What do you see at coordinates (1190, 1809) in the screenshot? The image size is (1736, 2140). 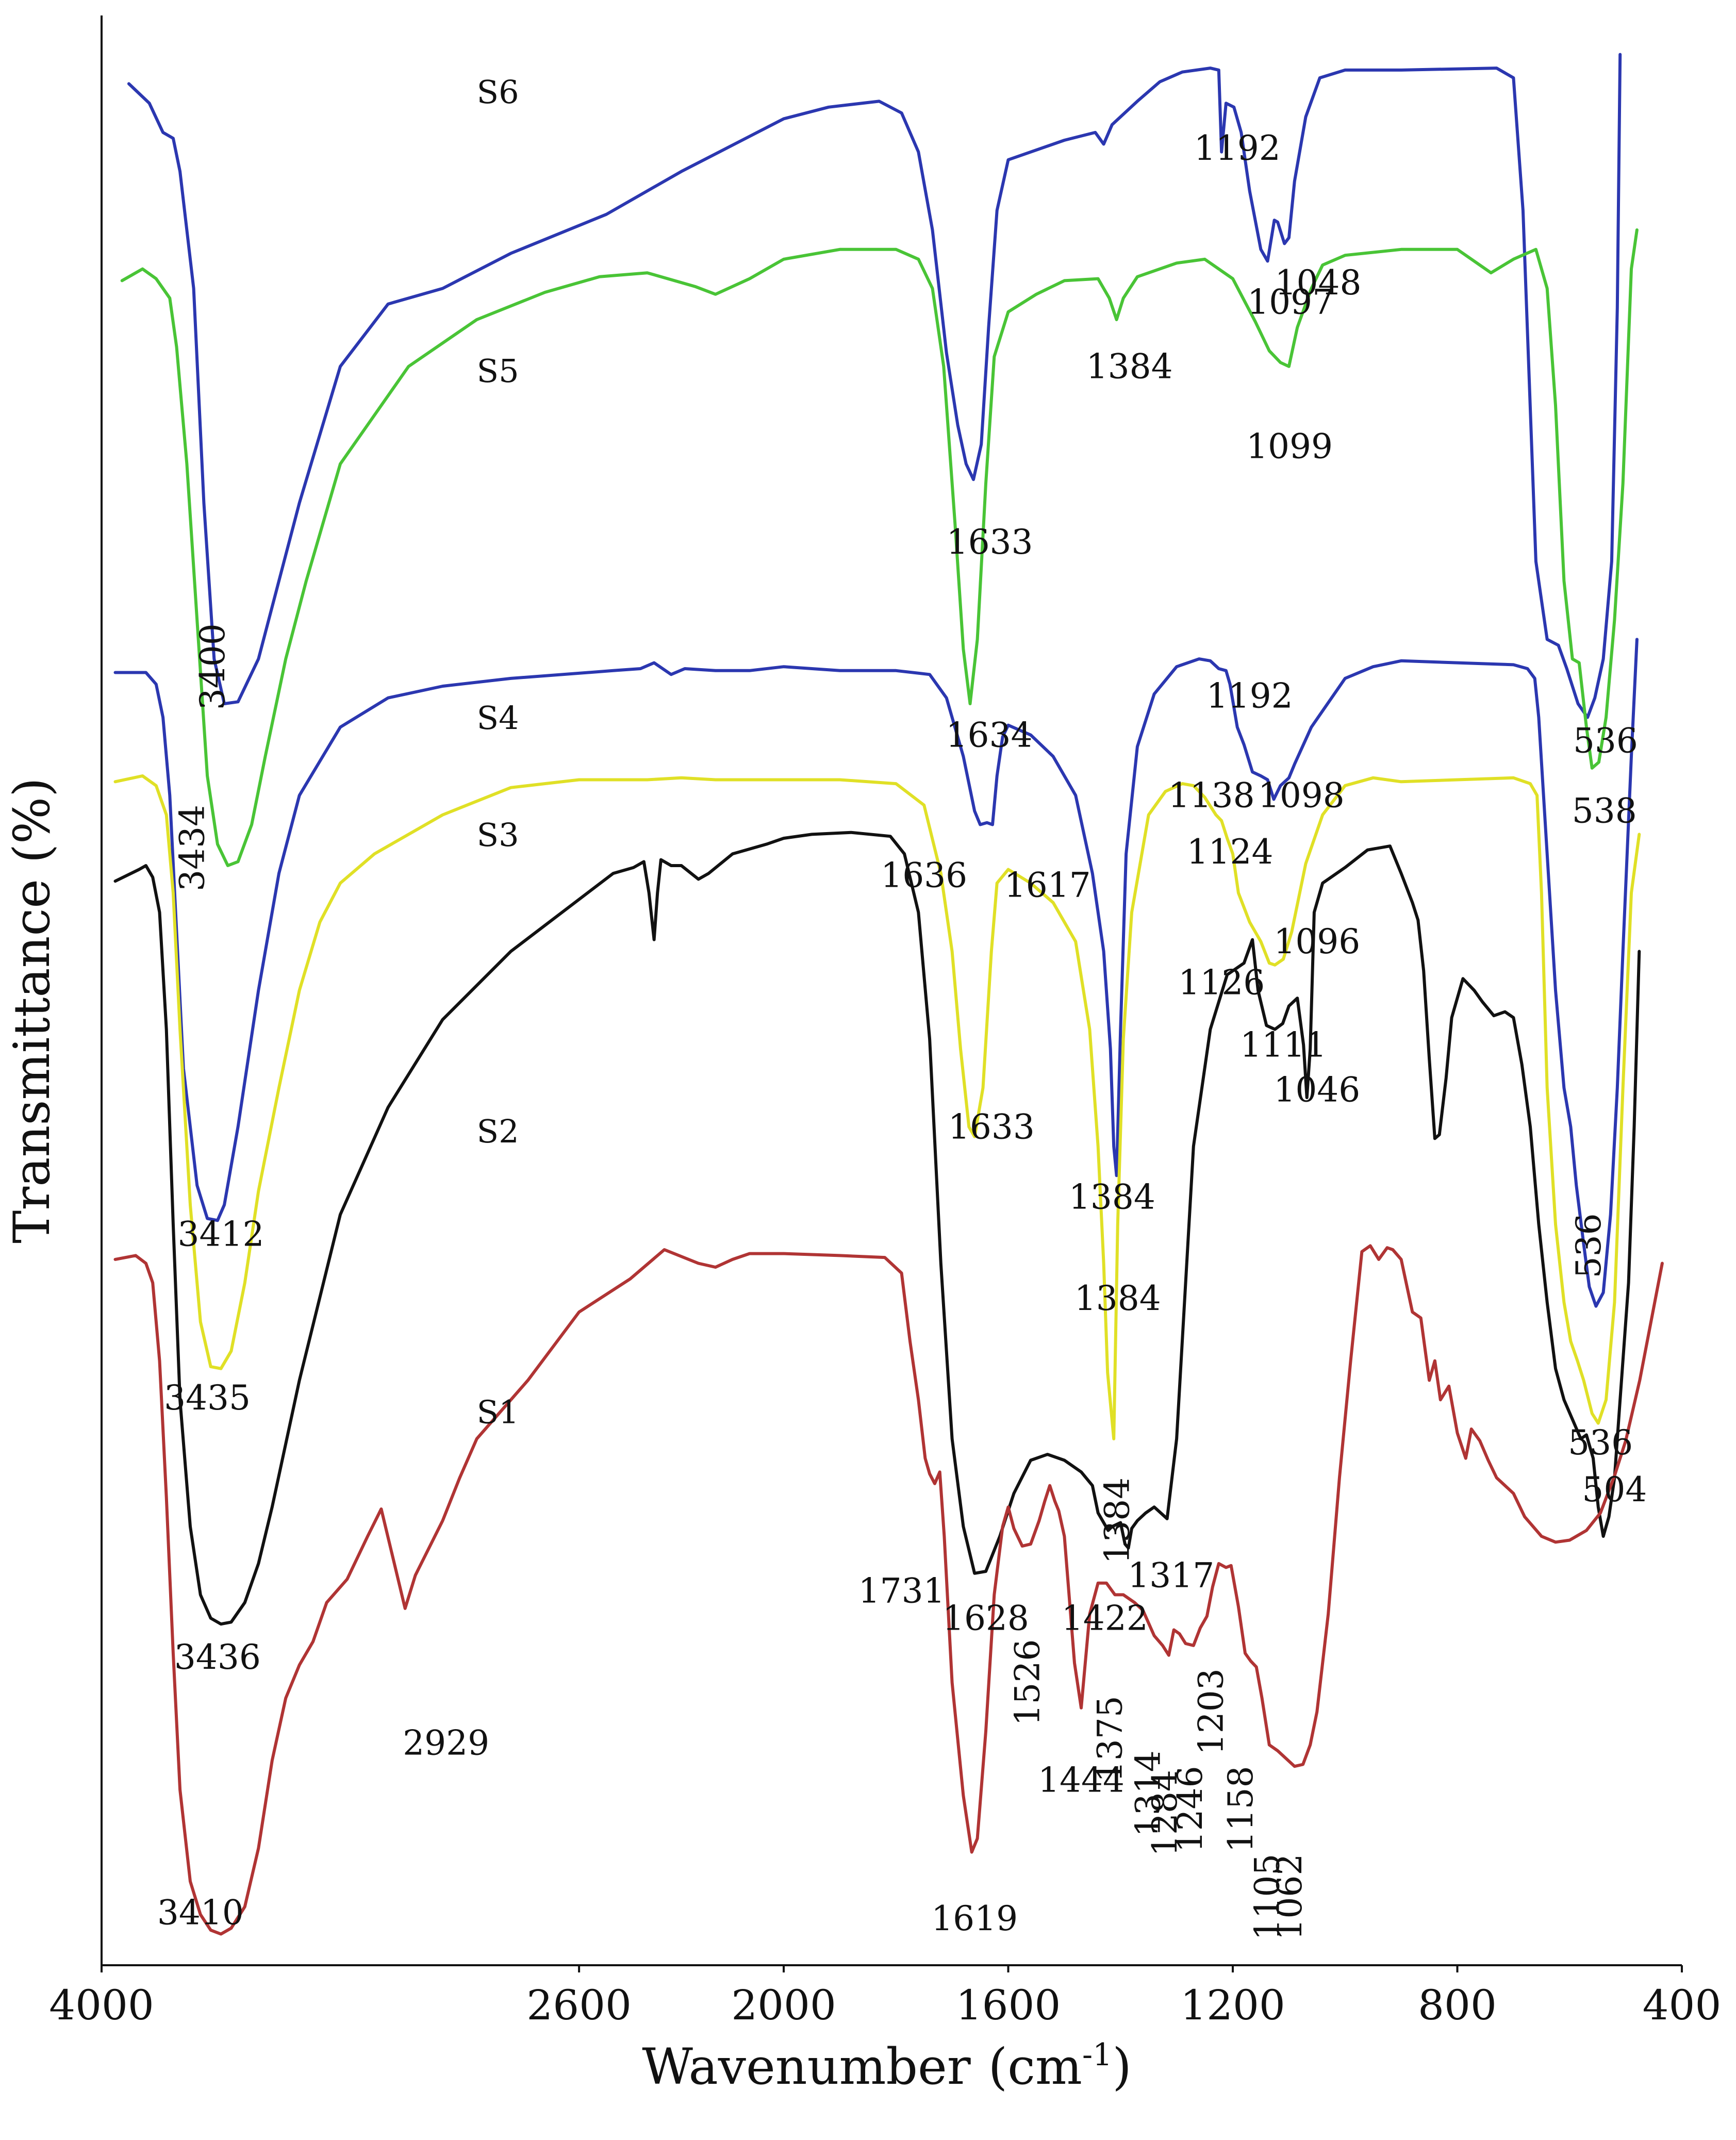 I see `peak-label: 1246` at bounding box center [1190, 1809].